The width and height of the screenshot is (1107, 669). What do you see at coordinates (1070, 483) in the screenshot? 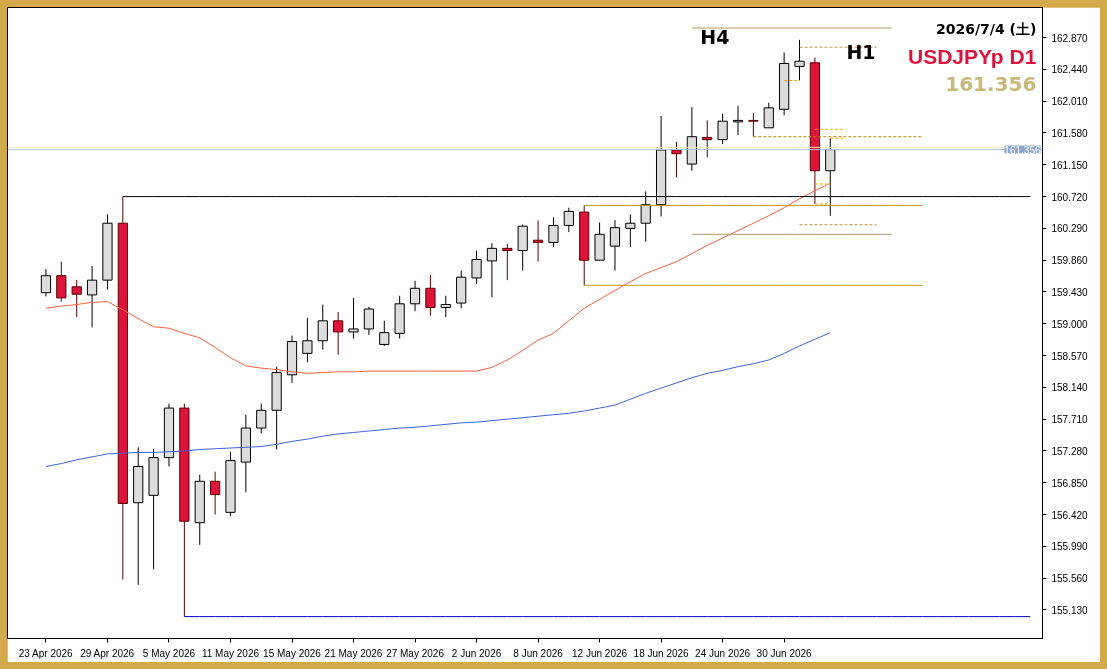
I see `y-tick-label: 156.850` at bounding box center [1070, 483].